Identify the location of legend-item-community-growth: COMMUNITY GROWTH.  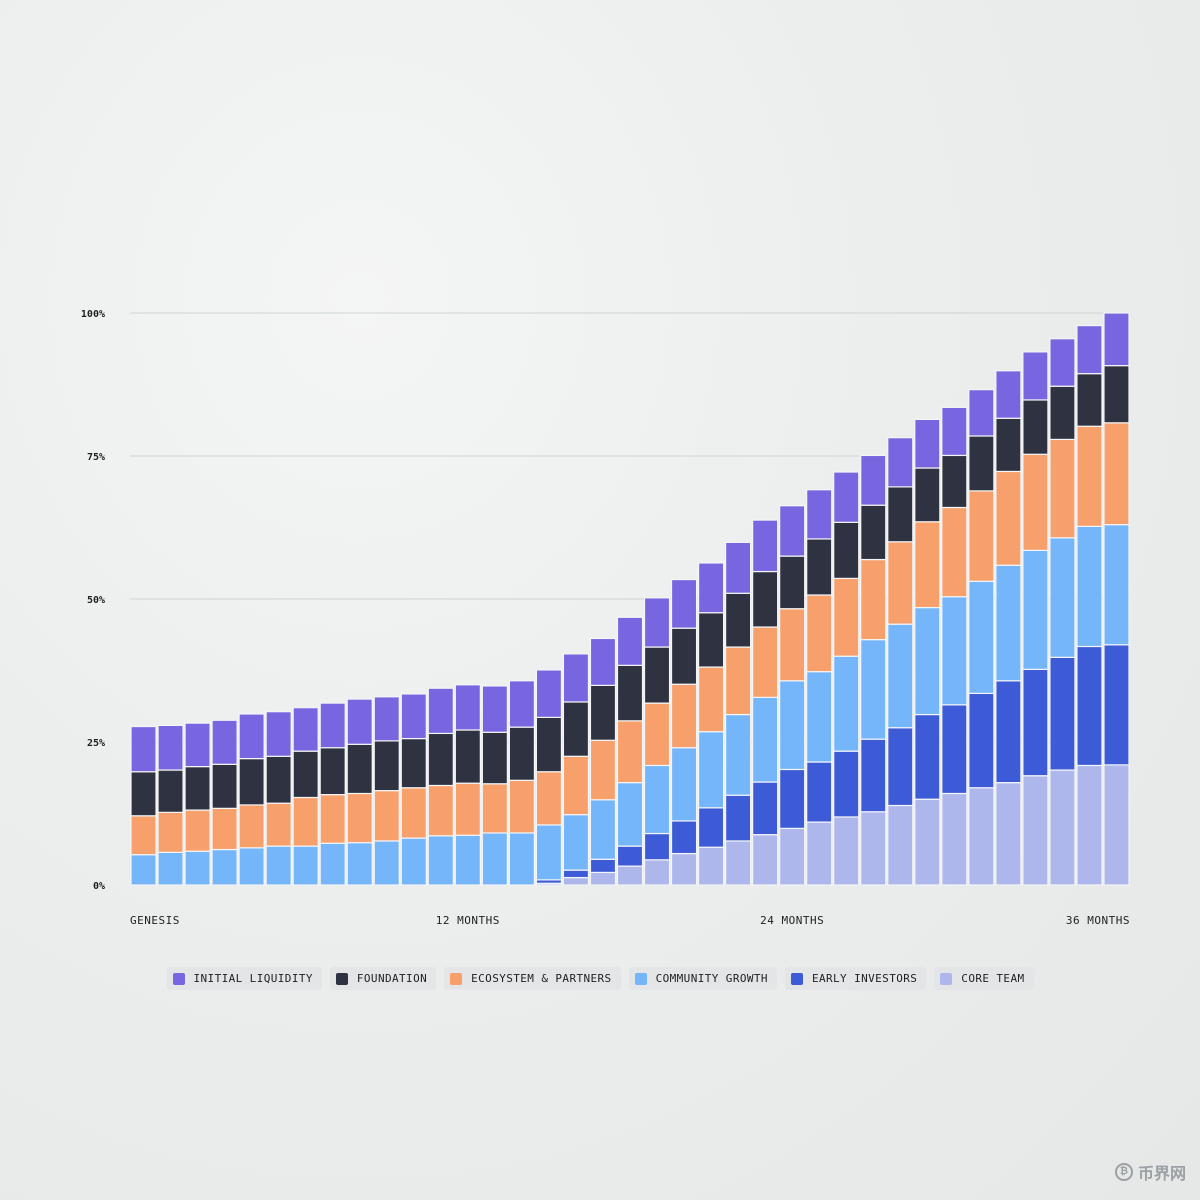
(702, 978).